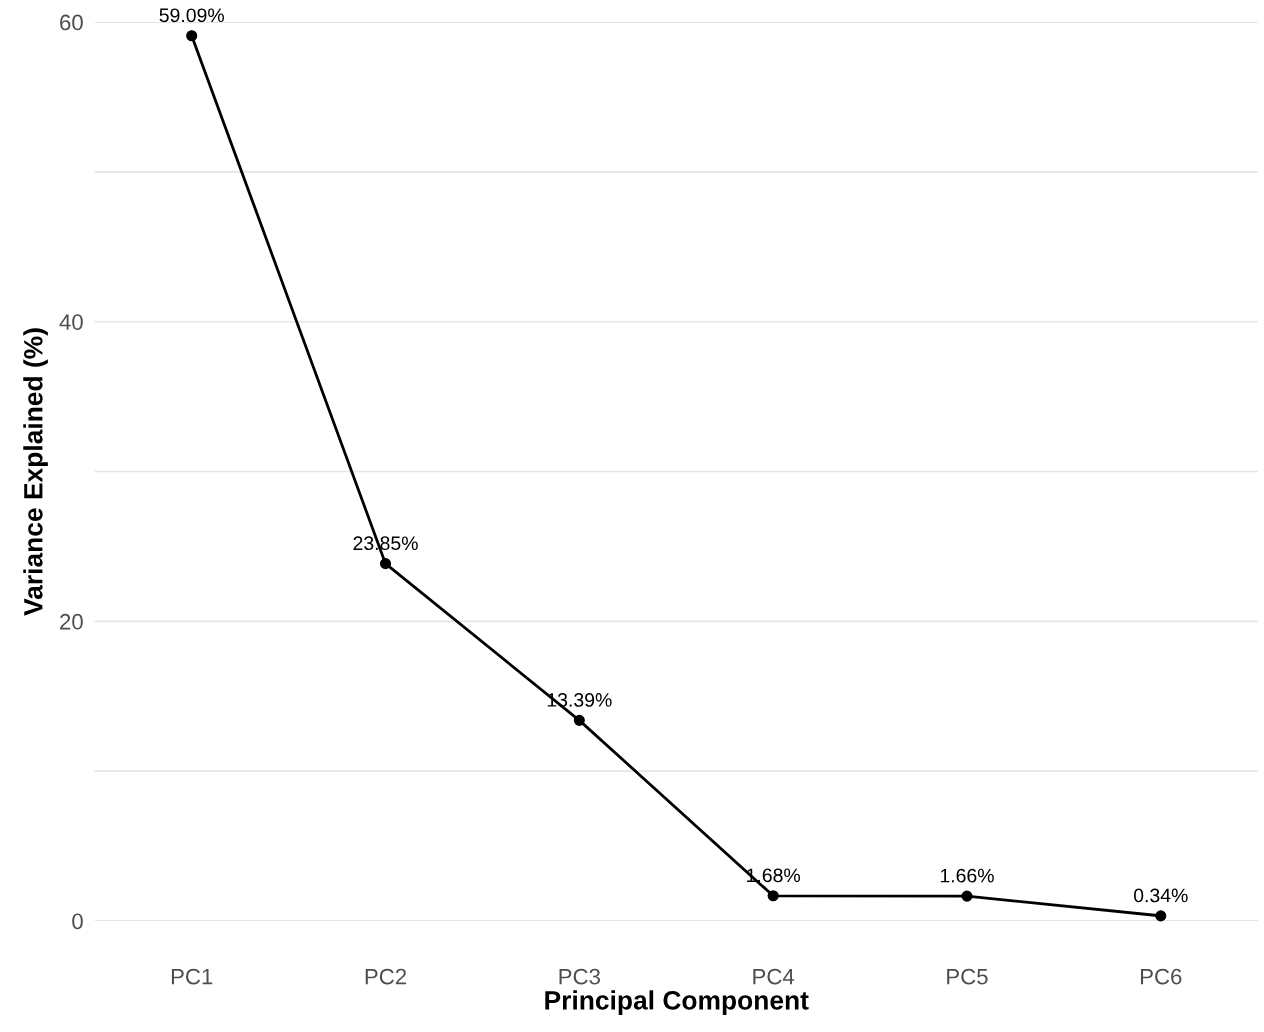 The width and height of the screenshot is (1264, 1032). What do you see at coordinates (1161, 976) in the screenshot?
I see `x-tick-label: PC6` at bounding box center [1161, 976].